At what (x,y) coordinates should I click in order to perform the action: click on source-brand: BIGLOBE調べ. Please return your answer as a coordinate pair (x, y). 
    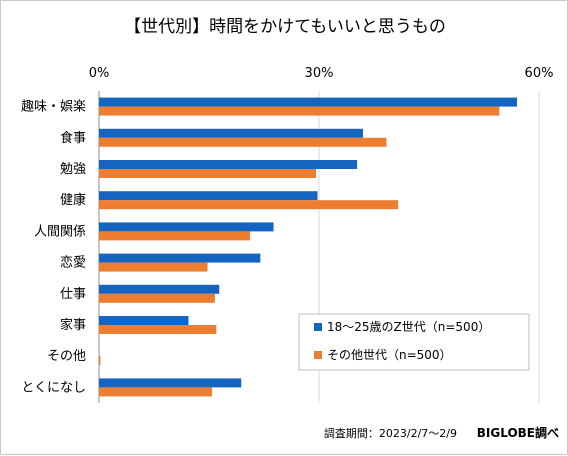
    Looking at the image, I should click on (518, 432).